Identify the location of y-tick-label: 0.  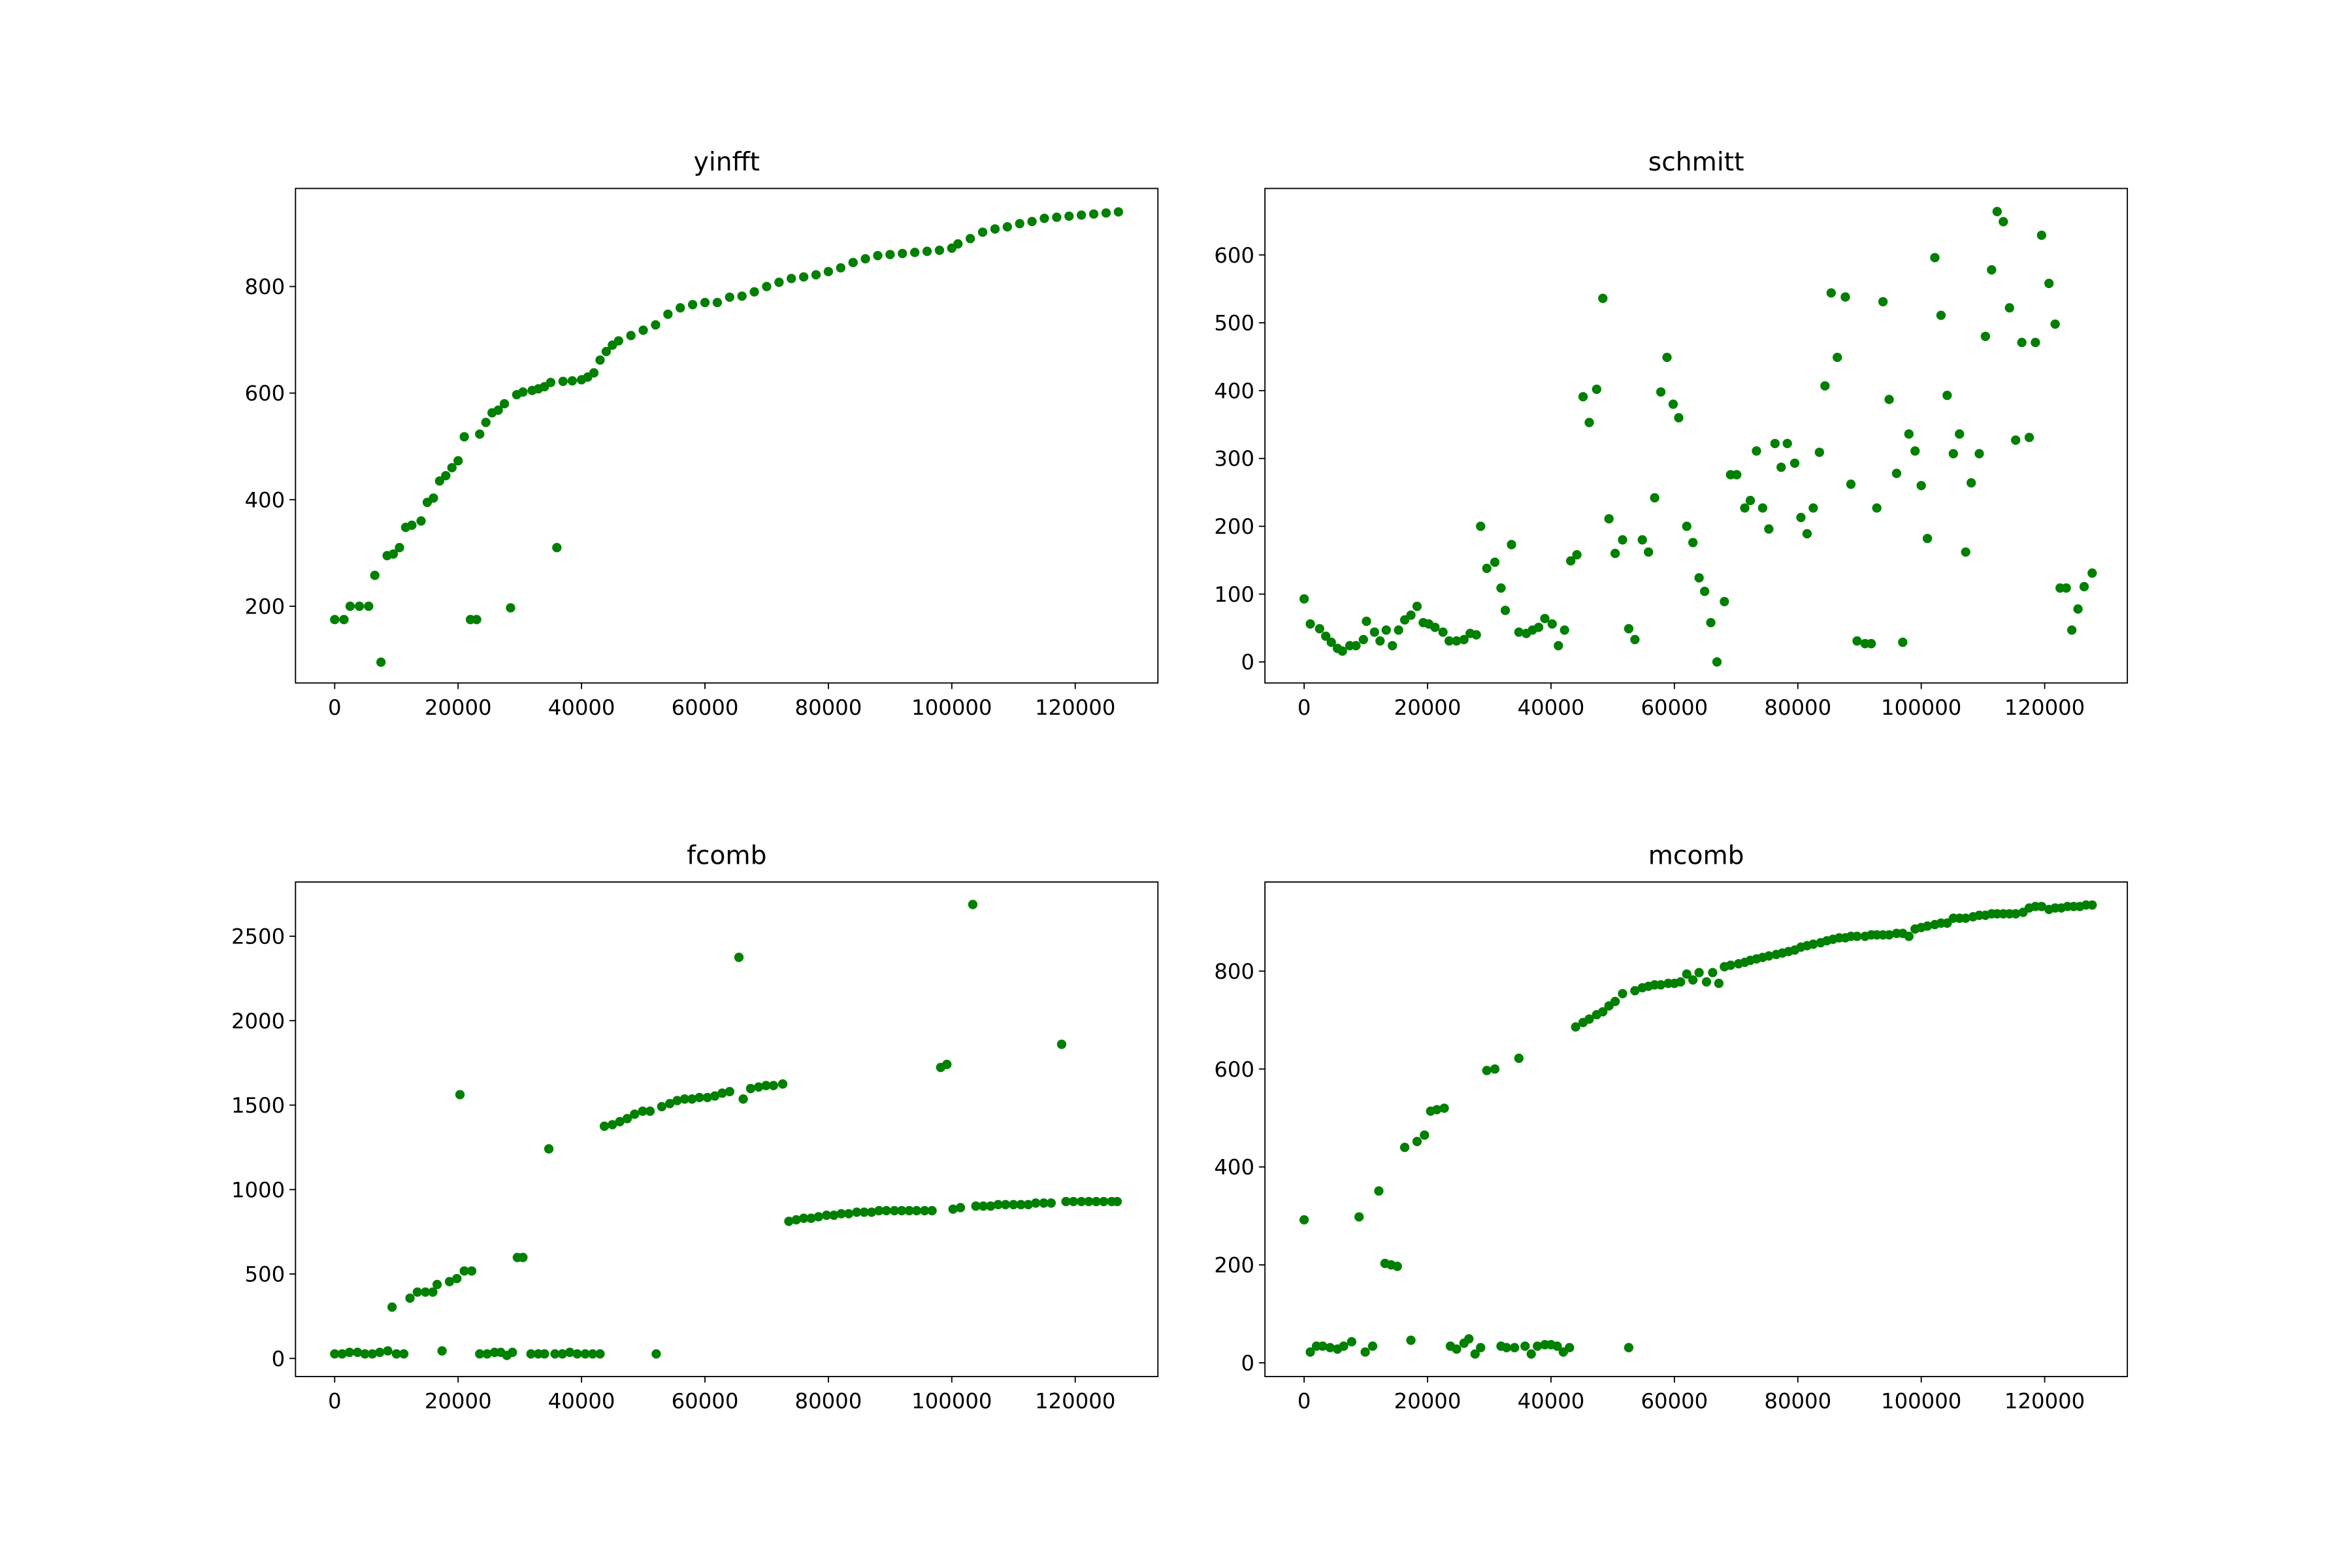
(1247, 662).